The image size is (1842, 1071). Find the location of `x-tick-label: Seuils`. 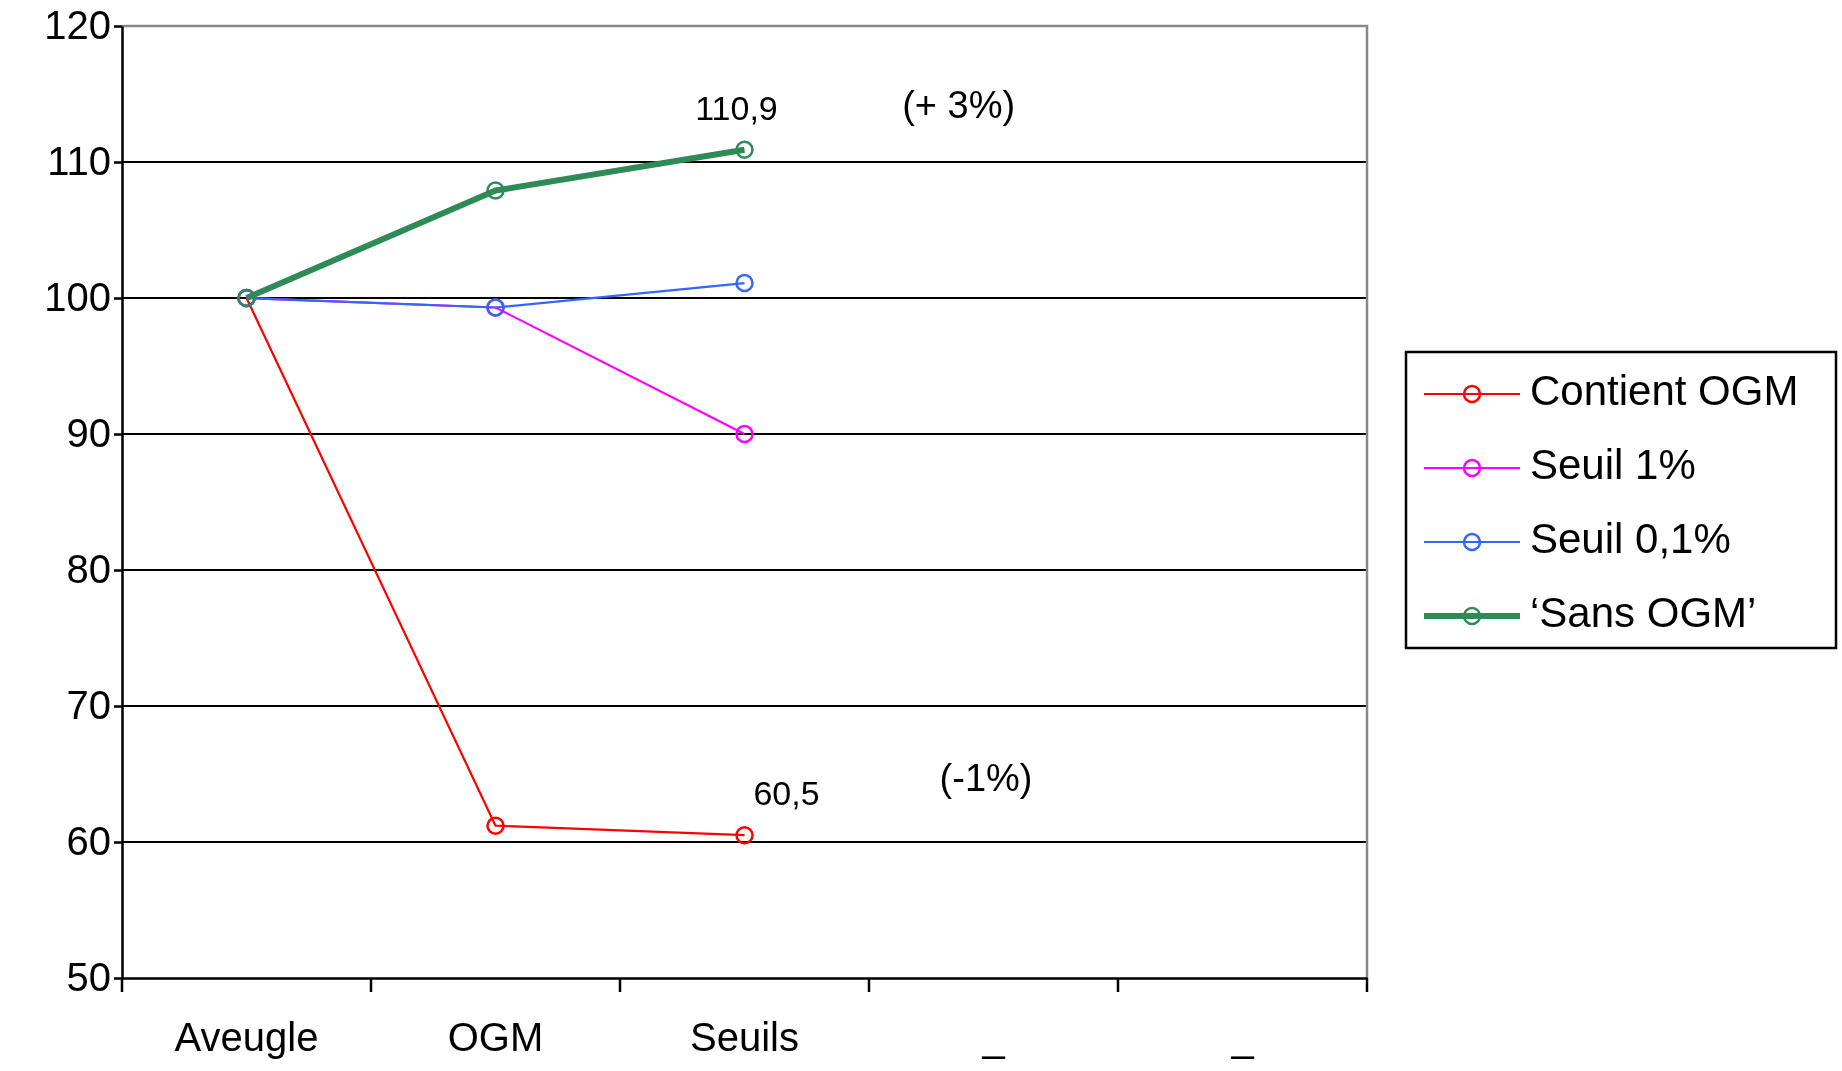

x-tick-label: Seuils is located at coordinates (744, 1037).